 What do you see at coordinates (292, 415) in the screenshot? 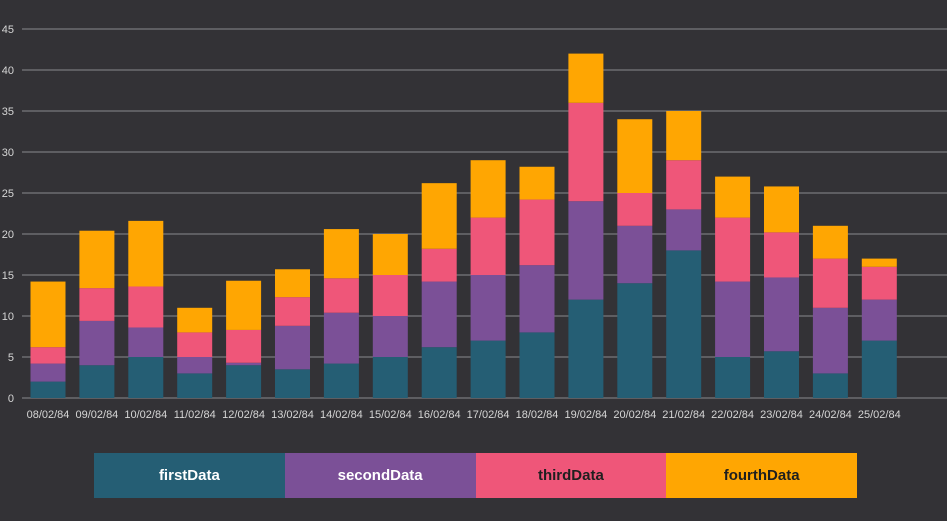
I see `x-tick-label: 13/02/84` at bounding box center [292, 415].